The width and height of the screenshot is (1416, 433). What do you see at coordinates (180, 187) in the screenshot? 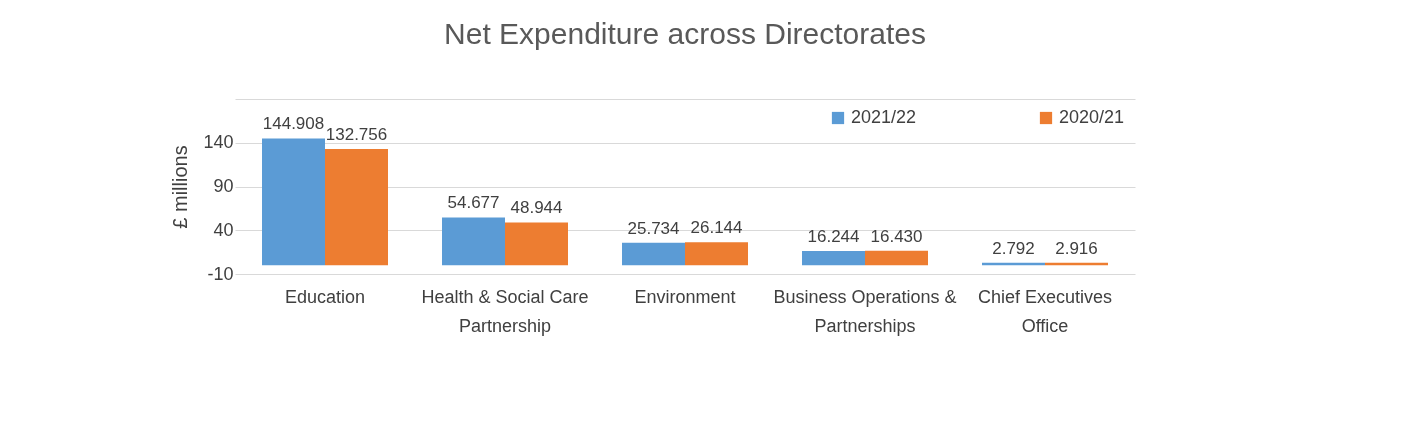
I see `y-axis-title: £ millions` at bounding box center [180, 187].